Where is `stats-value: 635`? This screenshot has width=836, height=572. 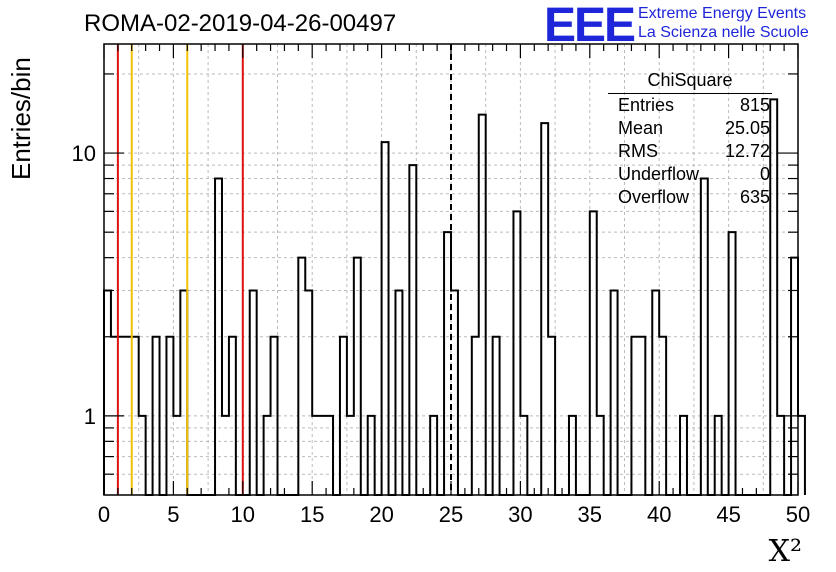
stats-value: 635 is located at coordinates (754, 197).